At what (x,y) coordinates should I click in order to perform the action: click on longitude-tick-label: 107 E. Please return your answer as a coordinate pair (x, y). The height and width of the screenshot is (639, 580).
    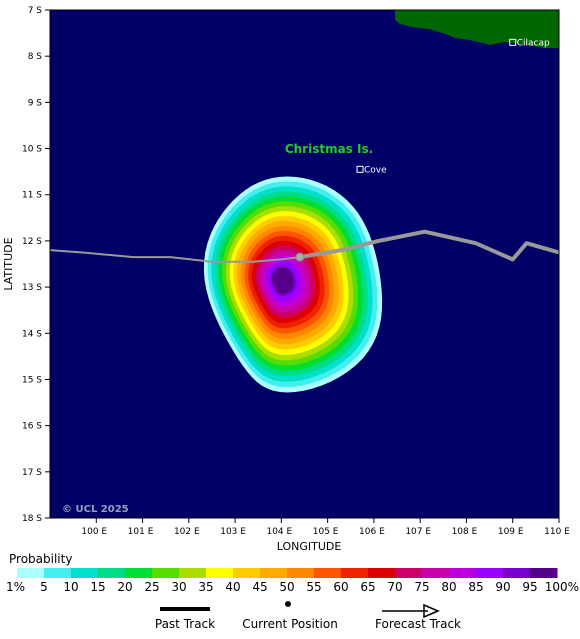
    Looking at the image, I should click on (418, 532).